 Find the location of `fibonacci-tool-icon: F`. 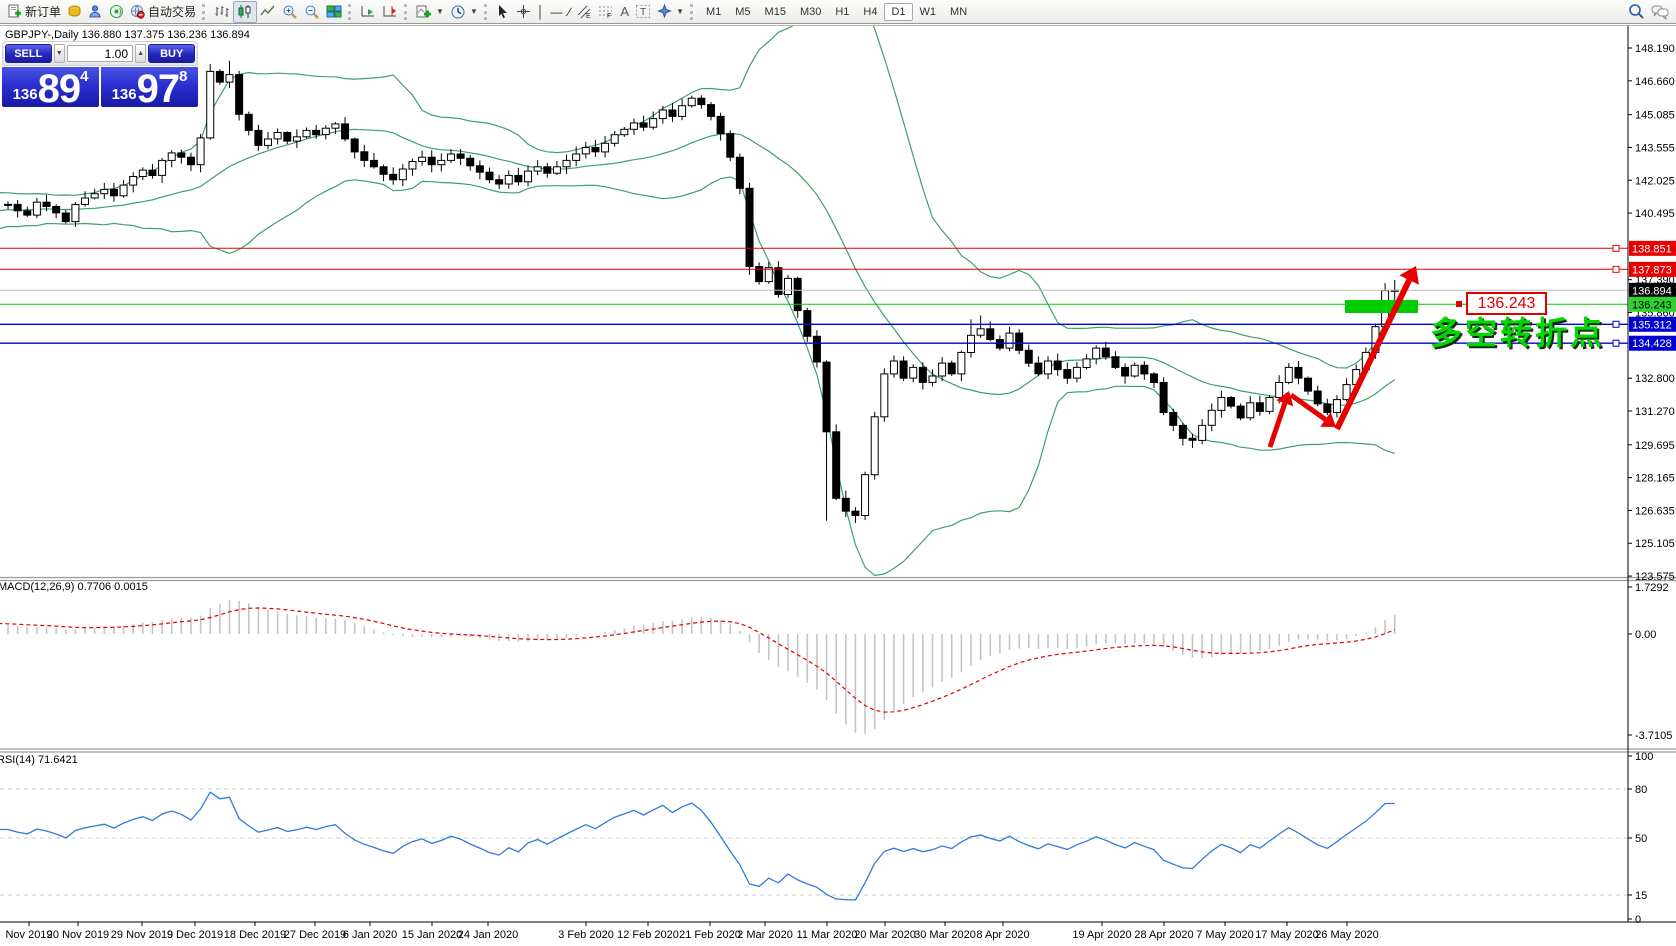

fibonacci-tool-icon: F is located at coordinates (606, 12).